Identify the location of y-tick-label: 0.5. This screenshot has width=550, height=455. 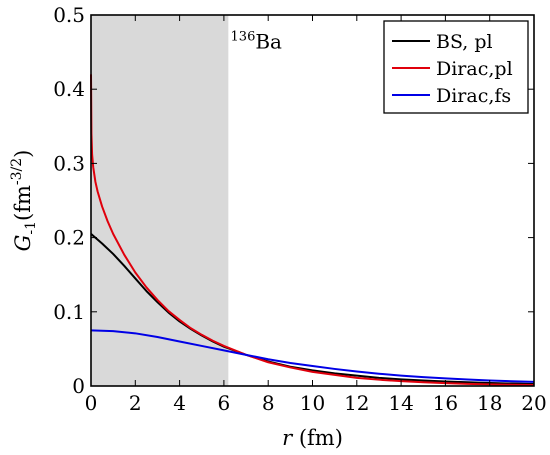
(69, 15).